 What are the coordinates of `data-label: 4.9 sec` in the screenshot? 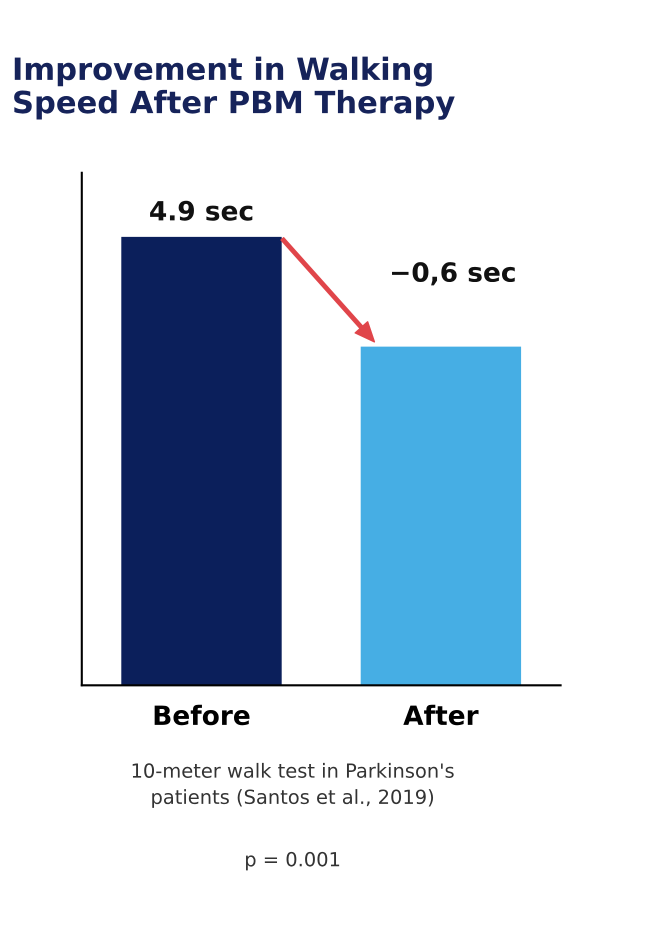 It's located at (201, 210).